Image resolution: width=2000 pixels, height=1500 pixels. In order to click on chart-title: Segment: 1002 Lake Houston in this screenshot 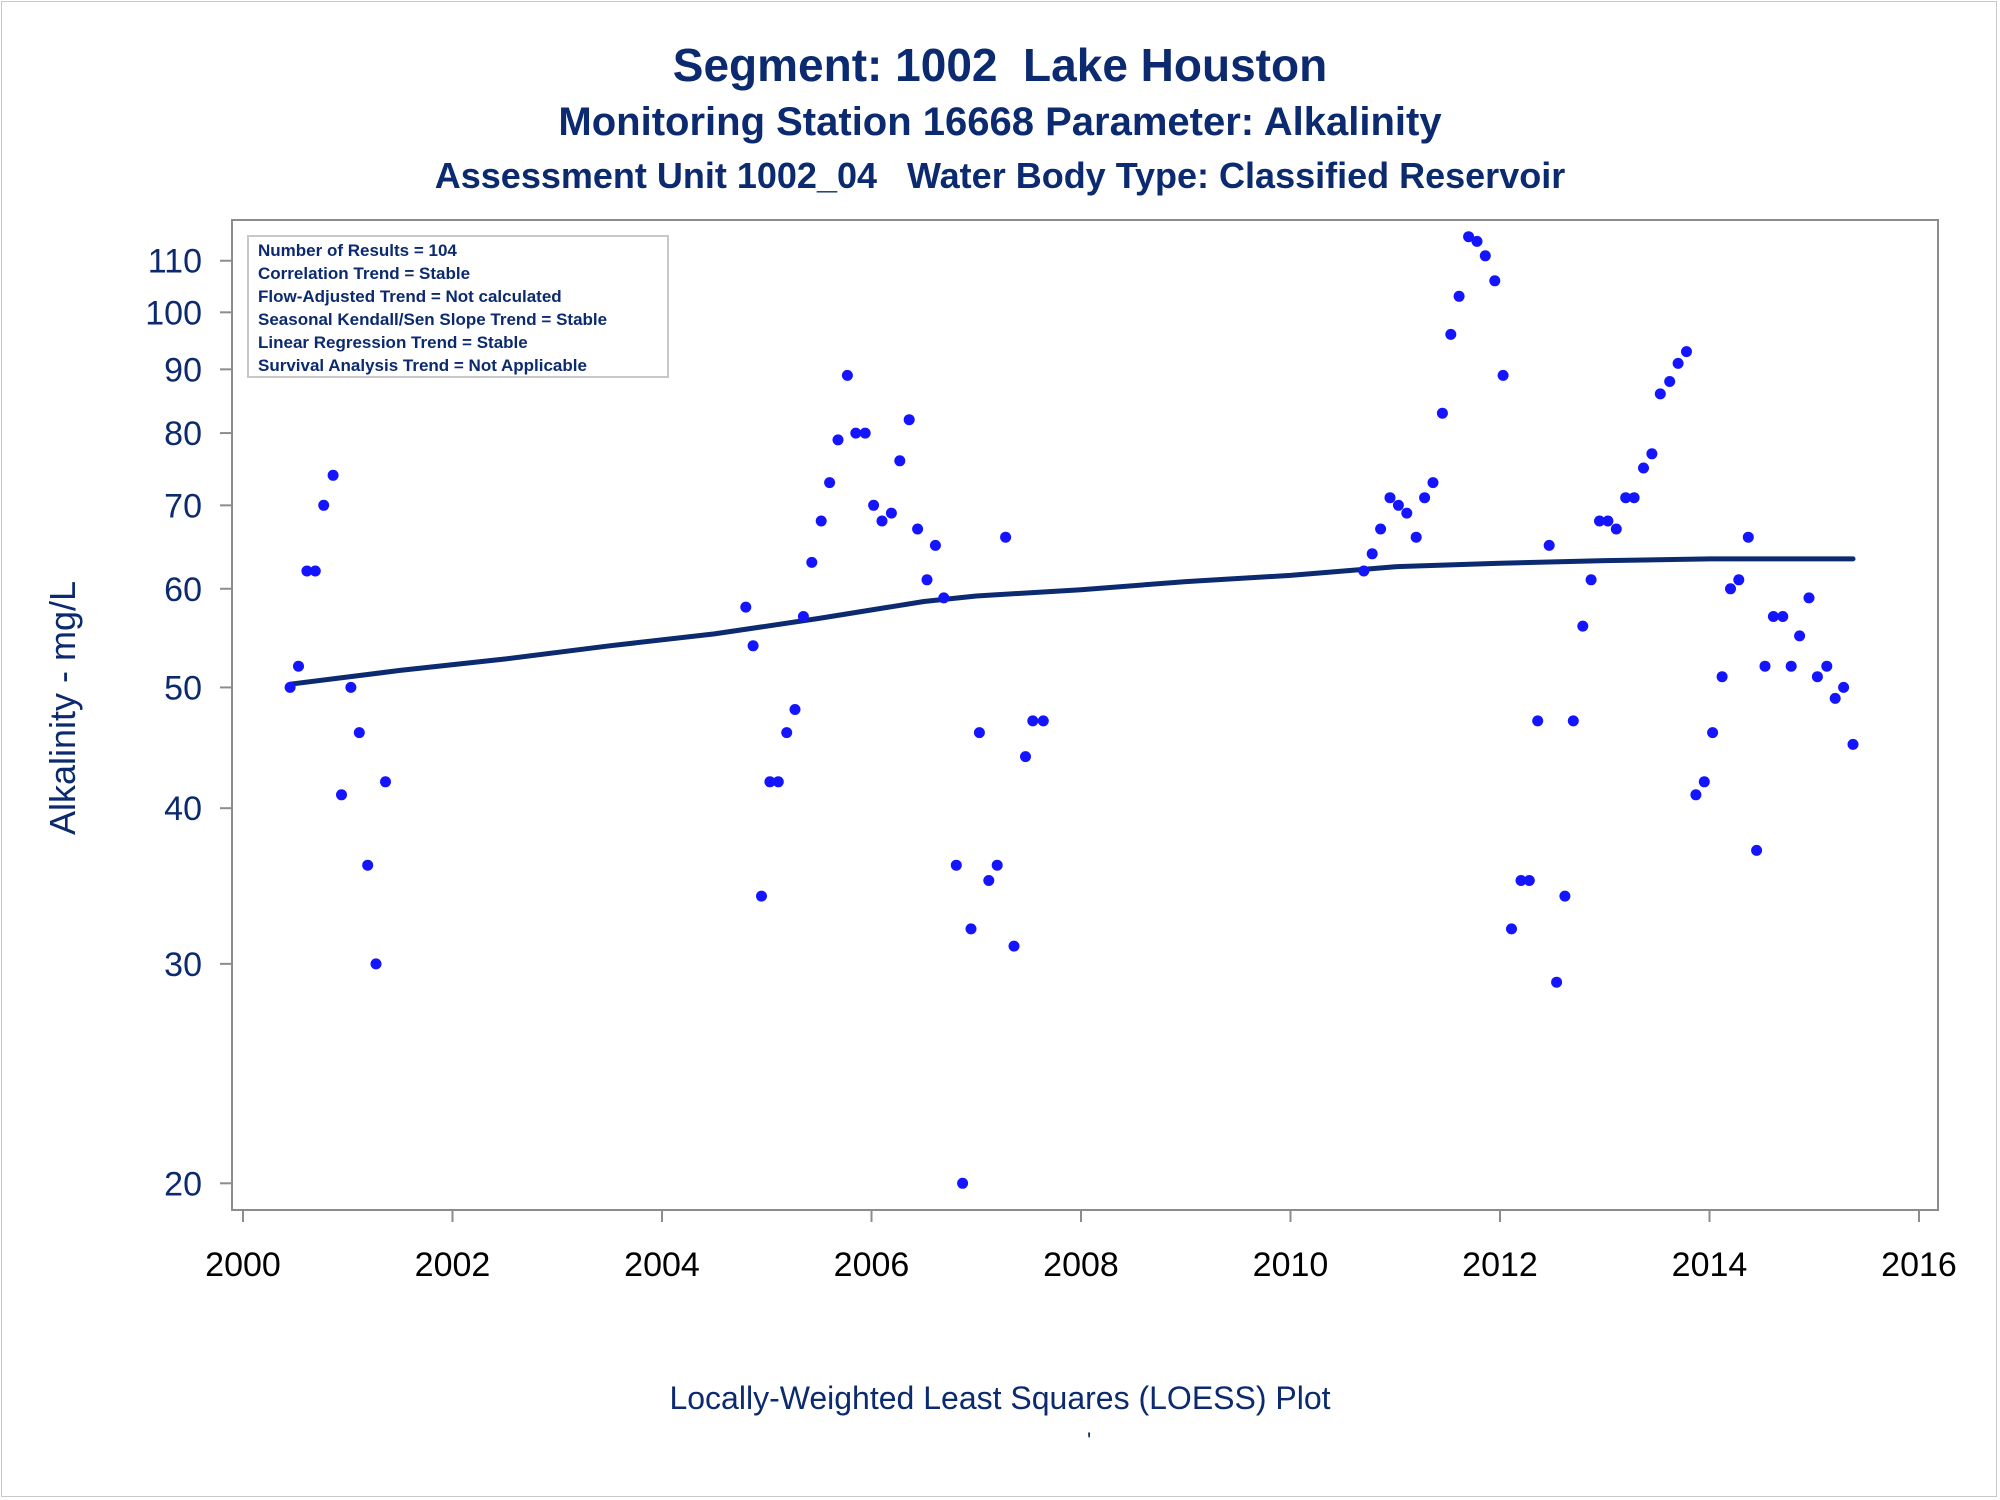, I will do `click(1000, 65)`.